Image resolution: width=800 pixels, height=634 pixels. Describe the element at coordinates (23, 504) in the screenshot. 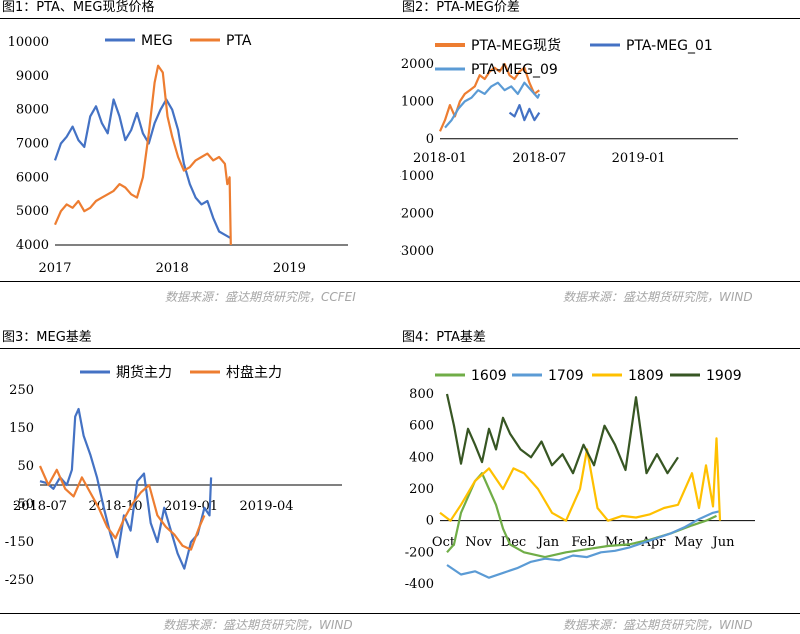

I see `y-tick-label: -50` at that location.